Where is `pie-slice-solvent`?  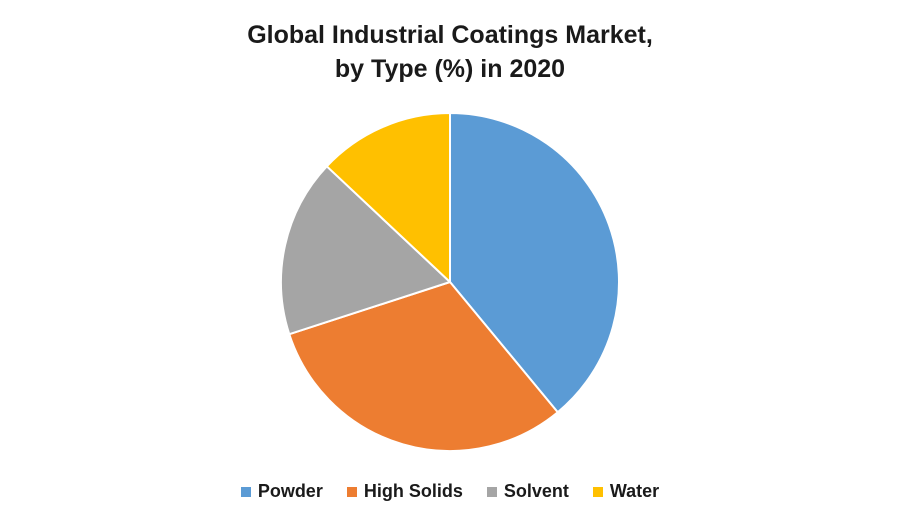 pie-slice-solvent is located at coordinates (365, 250).